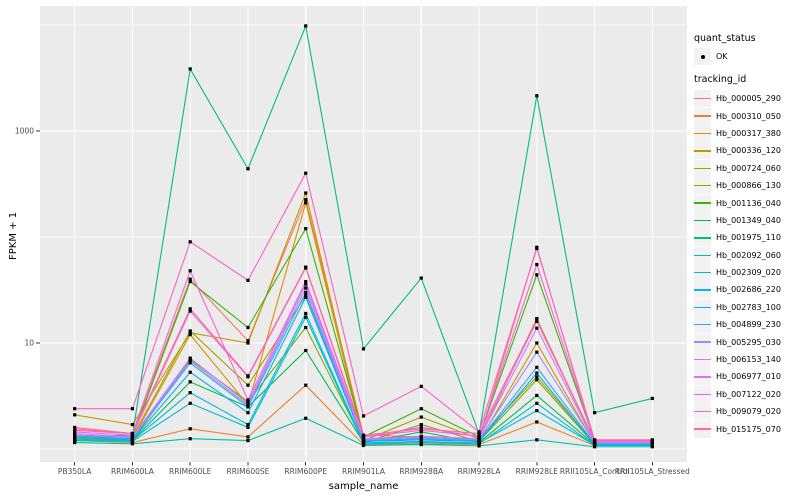  Describe the element at coordinates (748, 290) in the screenshot. I see `legend-item-label: Hb_002686_220` at that location.